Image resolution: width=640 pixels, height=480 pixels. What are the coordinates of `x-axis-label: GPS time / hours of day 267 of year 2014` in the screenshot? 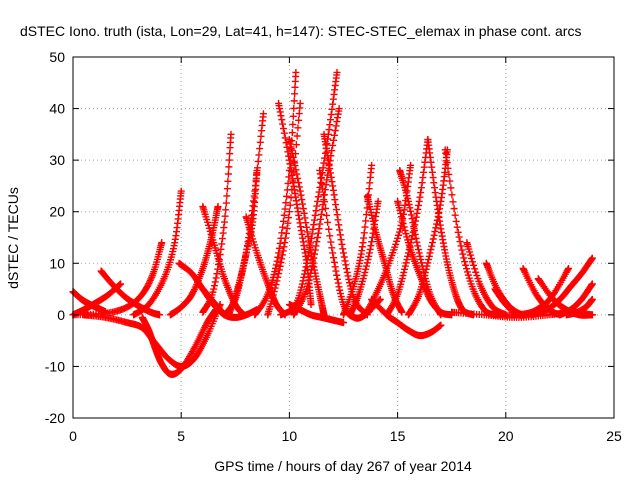 It's located at (343, 466).